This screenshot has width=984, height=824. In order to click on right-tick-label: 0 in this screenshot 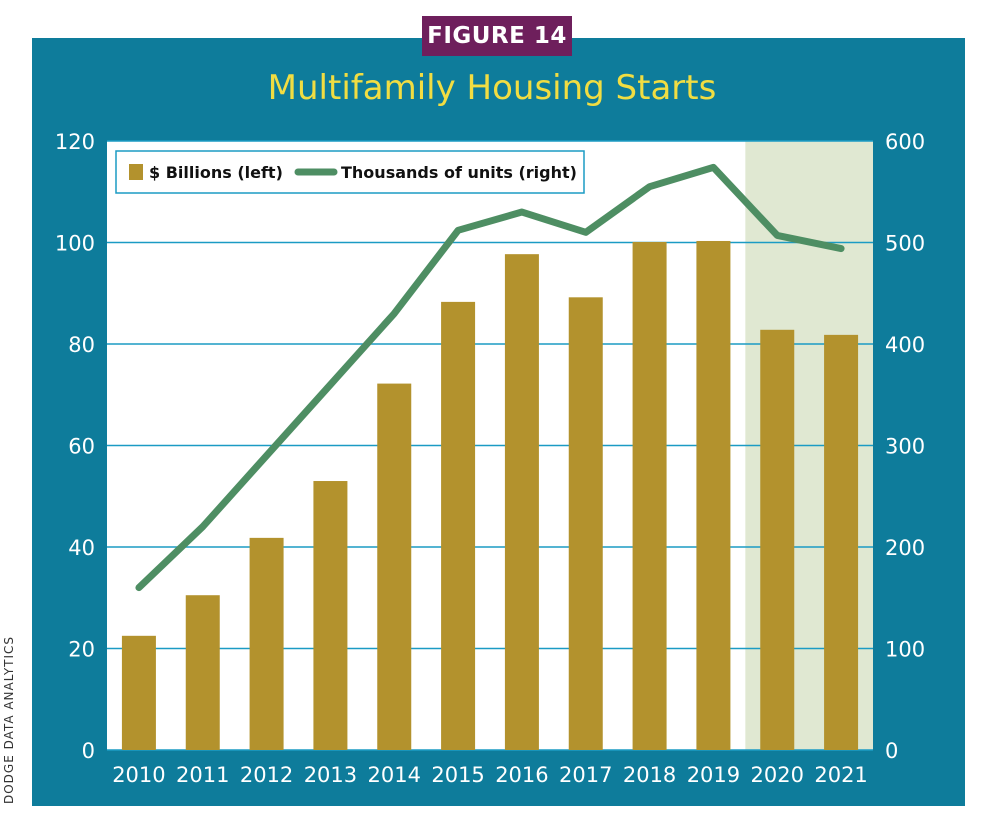, I will do `click(891, 751)`.